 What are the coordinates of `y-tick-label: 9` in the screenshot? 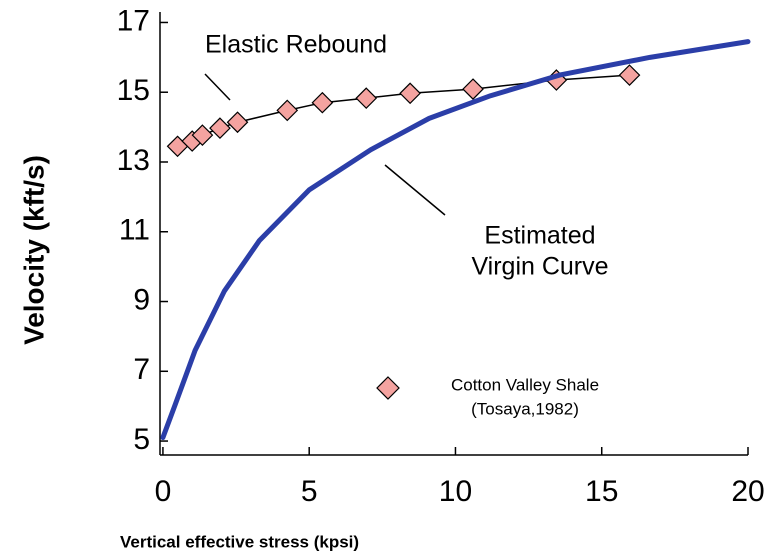 It's located at (141, 299).